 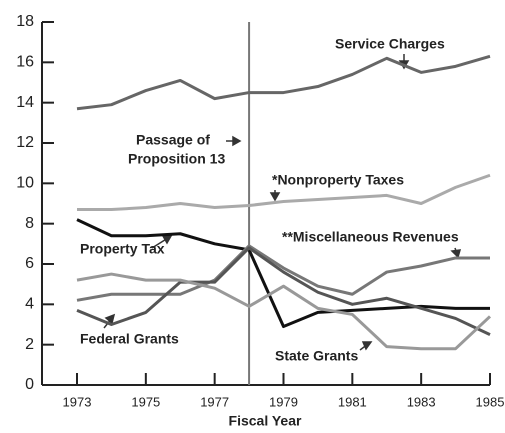 What do you see at coordinates (29, 304) in the screenshot?
I see `y-tick-label: 4` at bounding box center [29, 304].